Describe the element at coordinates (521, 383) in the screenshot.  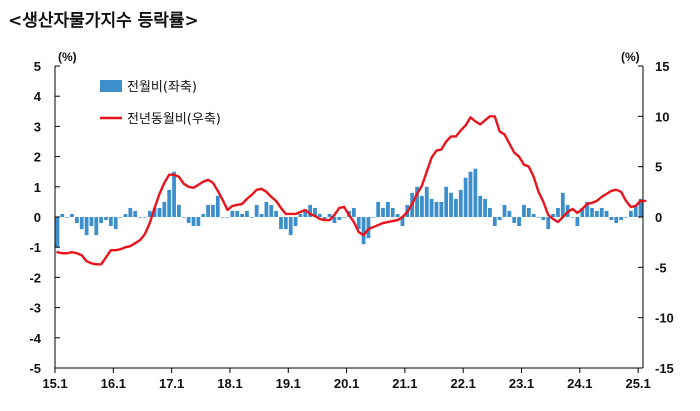
I see `x-tick-label: 23.1` at that location.